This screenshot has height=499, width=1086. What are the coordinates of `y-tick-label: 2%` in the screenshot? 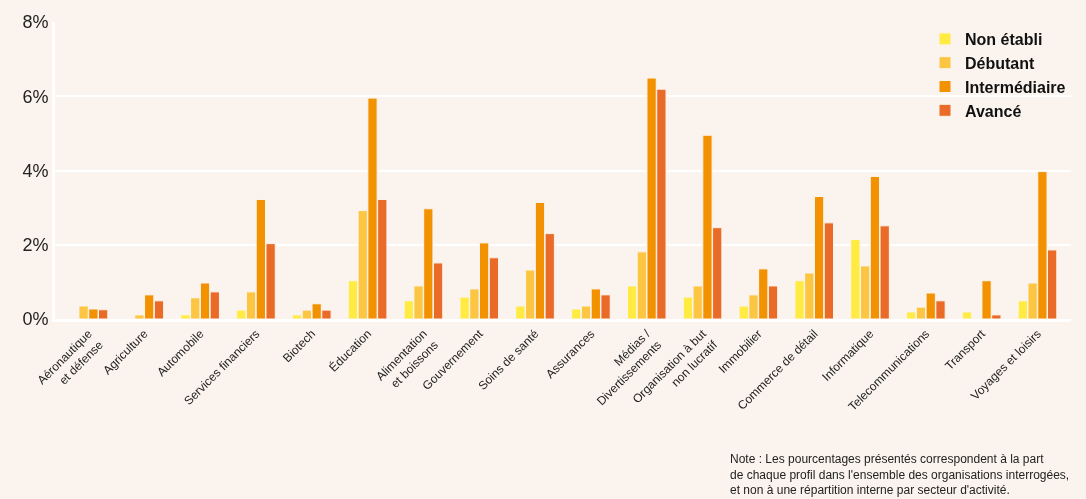 It's located at (35, 245).